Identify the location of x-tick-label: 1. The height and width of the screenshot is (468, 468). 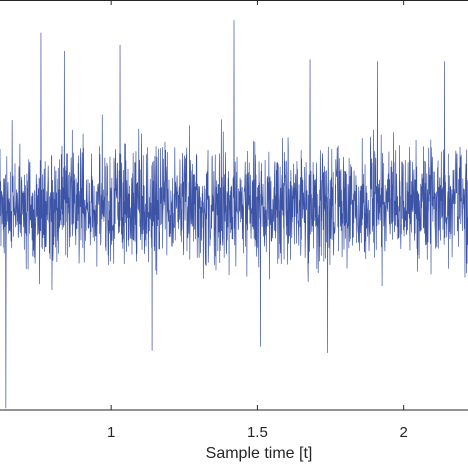
(111, 432).